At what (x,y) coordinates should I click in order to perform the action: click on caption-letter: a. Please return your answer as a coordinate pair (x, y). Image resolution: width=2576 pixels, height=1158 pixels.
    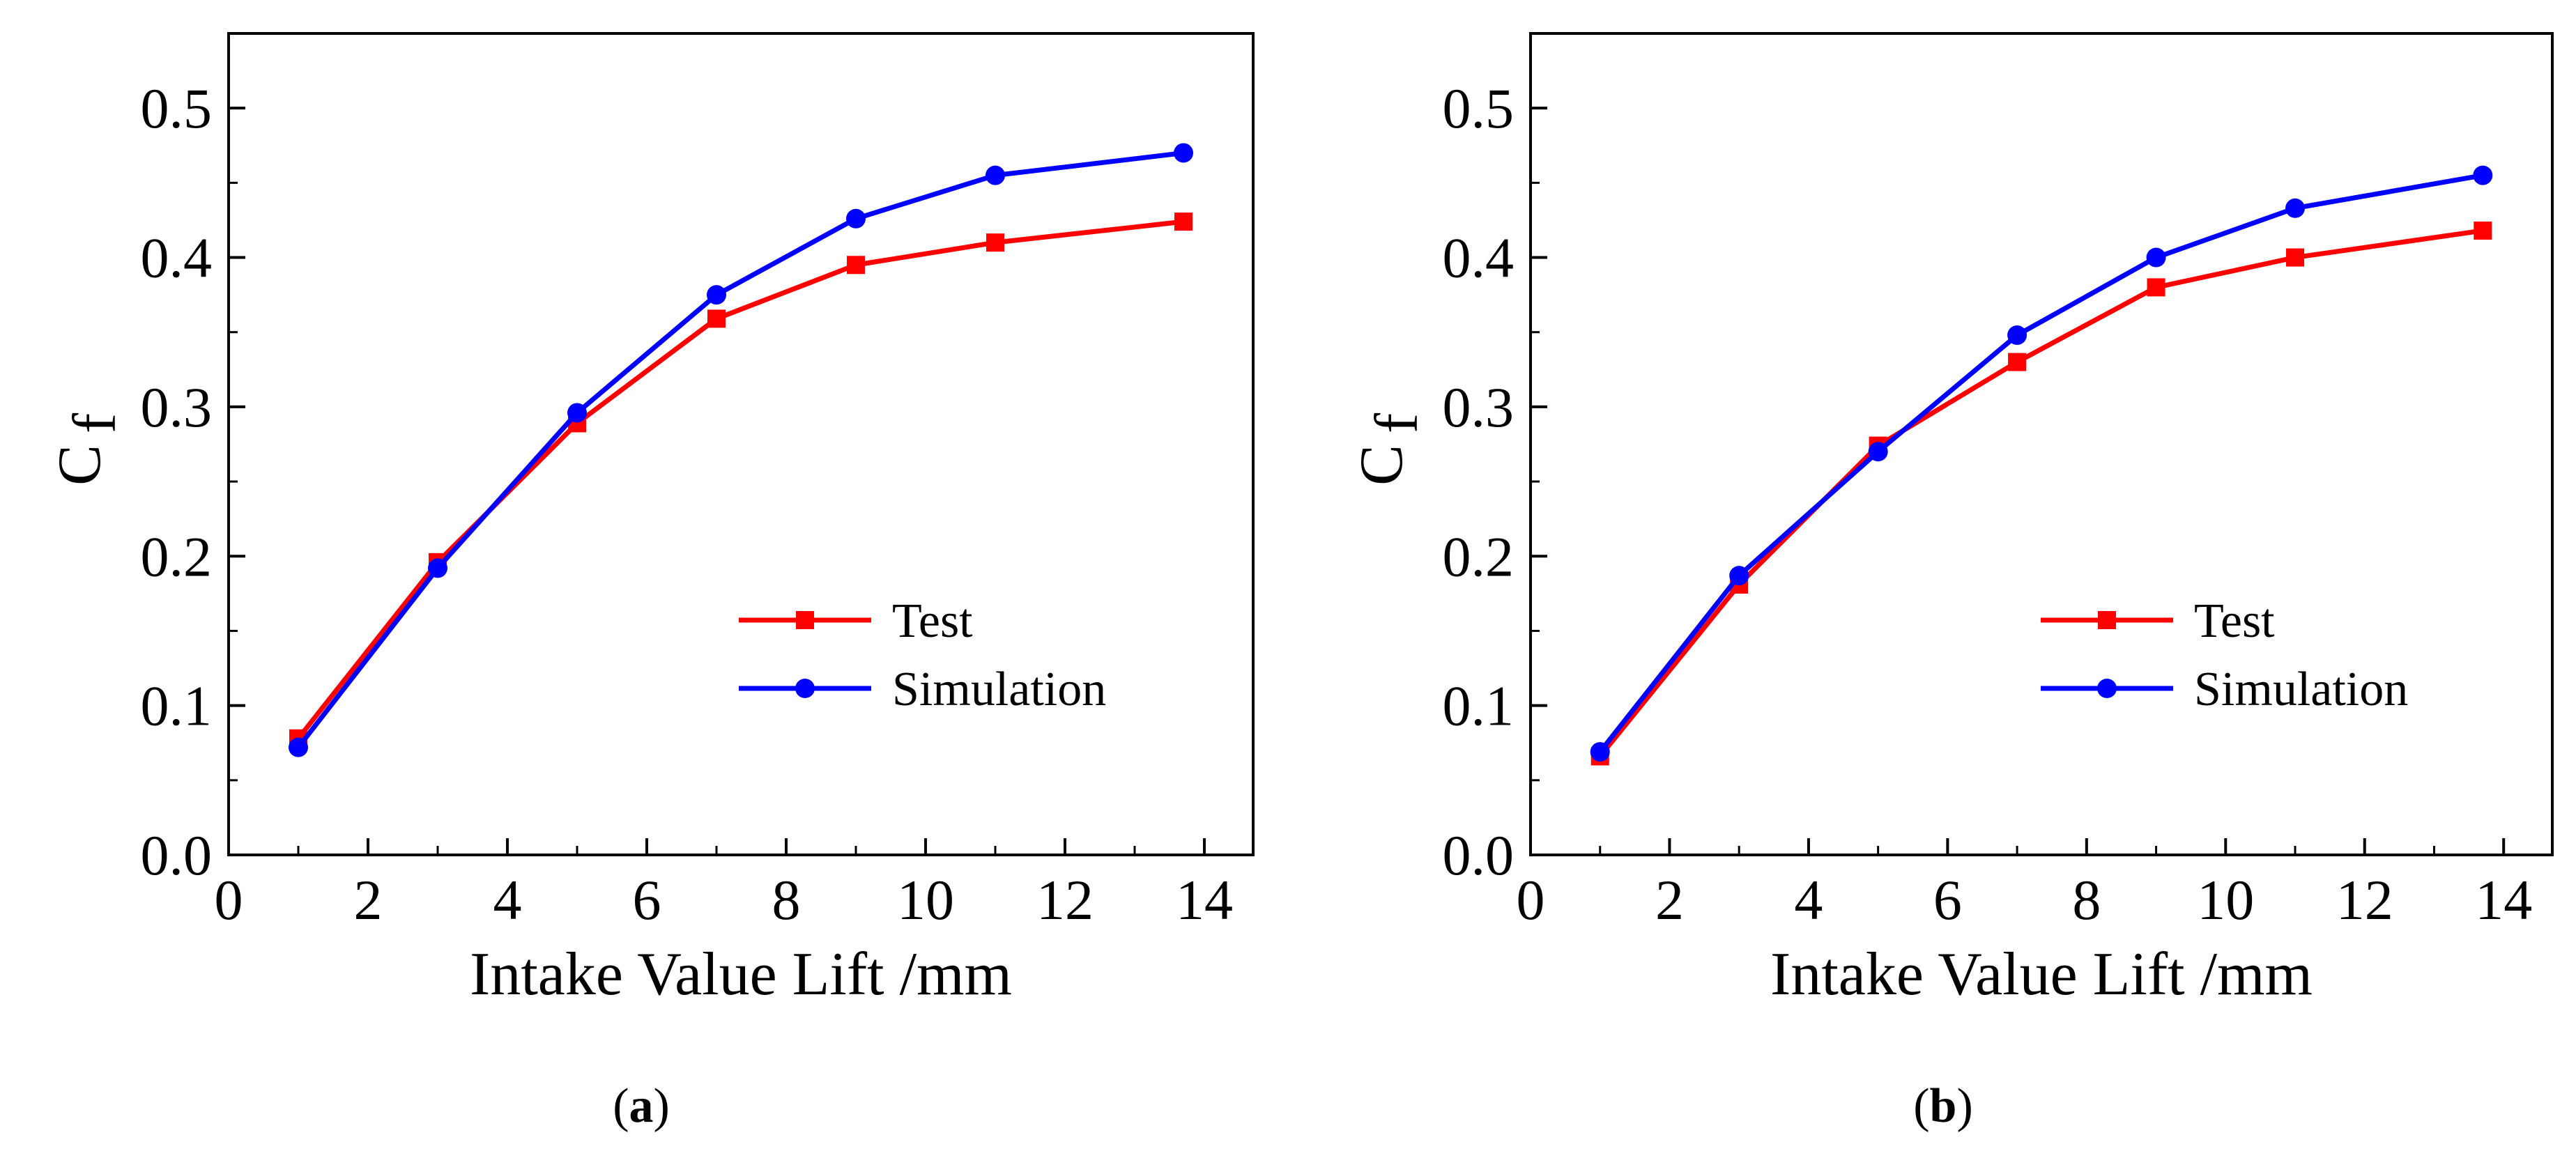
    Looking at the image, I should click on (641, 1106).